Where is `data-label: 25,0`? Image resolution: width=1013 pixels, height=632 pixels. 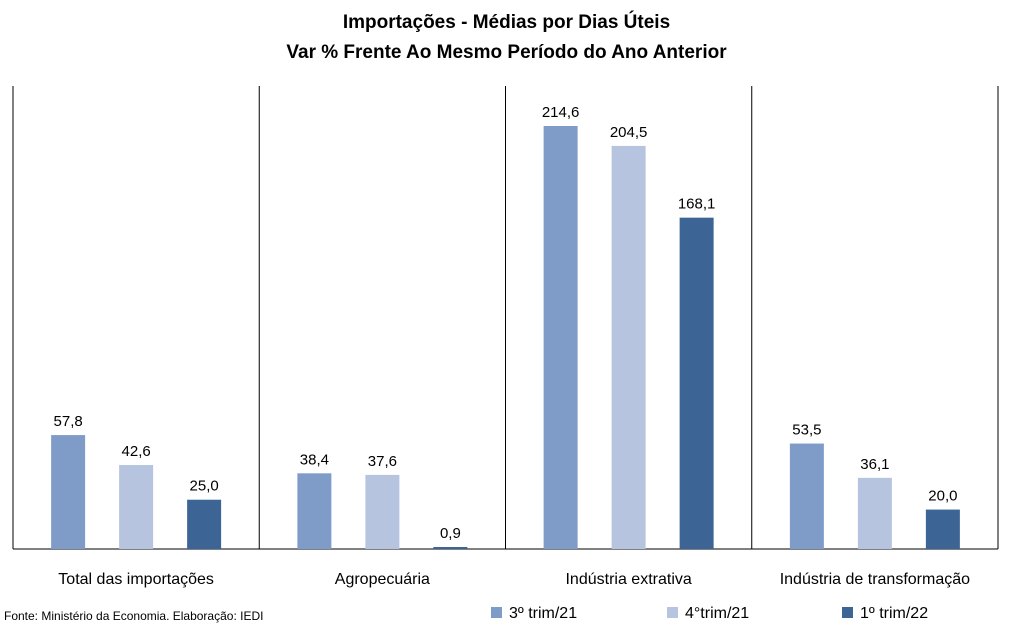
data-label: 25,0 is located at coordinates (204, 486).